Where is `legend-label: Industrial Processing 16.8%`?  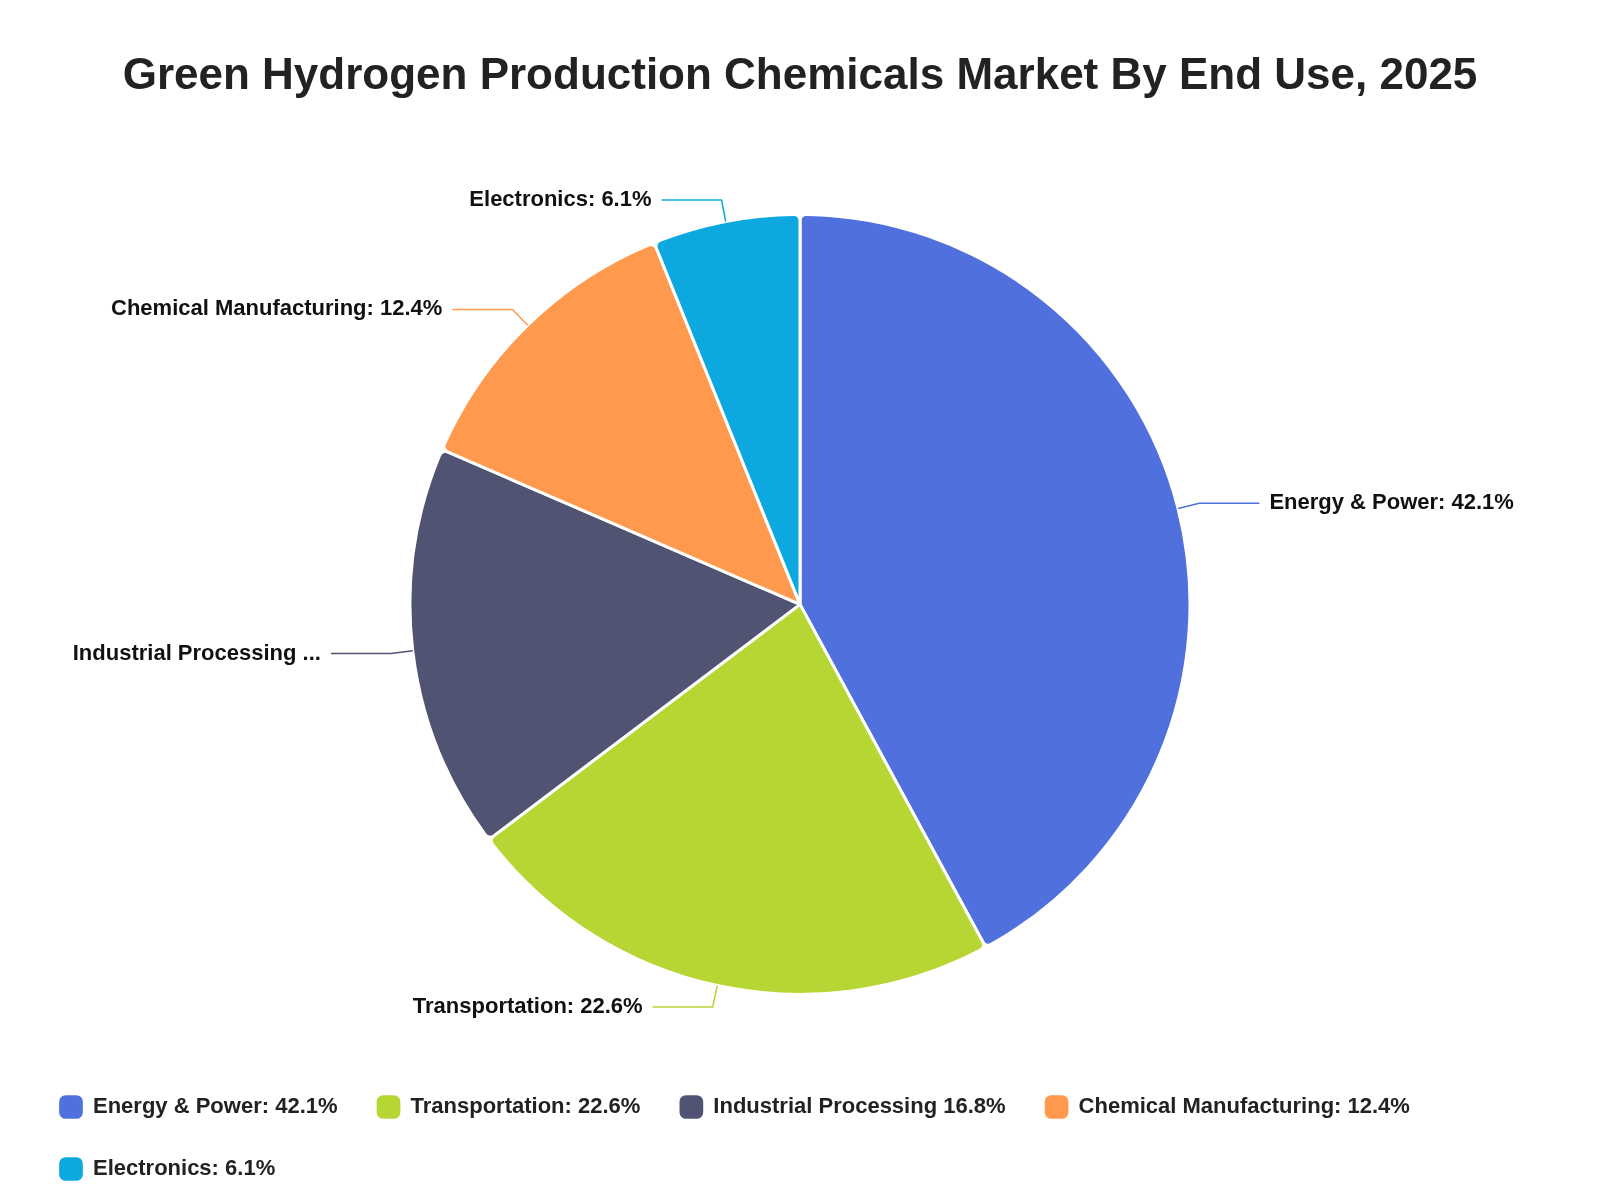
legend-label: Industrial Processing 16.8% is located at coordinates (859, 1106).